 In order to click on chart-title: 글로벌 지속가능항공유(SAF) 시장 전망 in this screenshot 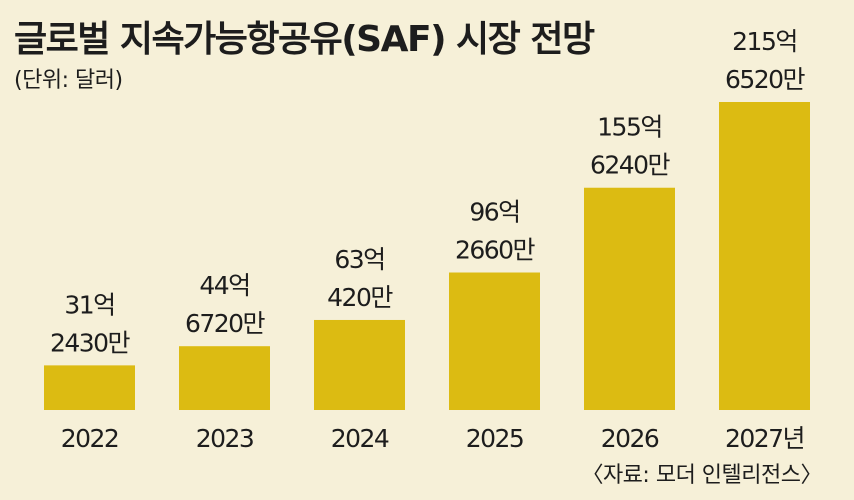, I will do `click(304, 39)`.